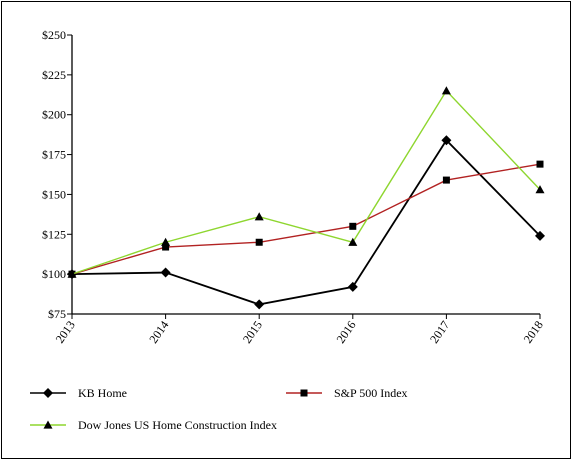 This screenshot has height=462, width=574. Describe the element at coordinates (54, 234) in the screenshot. I see `y-tick-label: $125` at that location.